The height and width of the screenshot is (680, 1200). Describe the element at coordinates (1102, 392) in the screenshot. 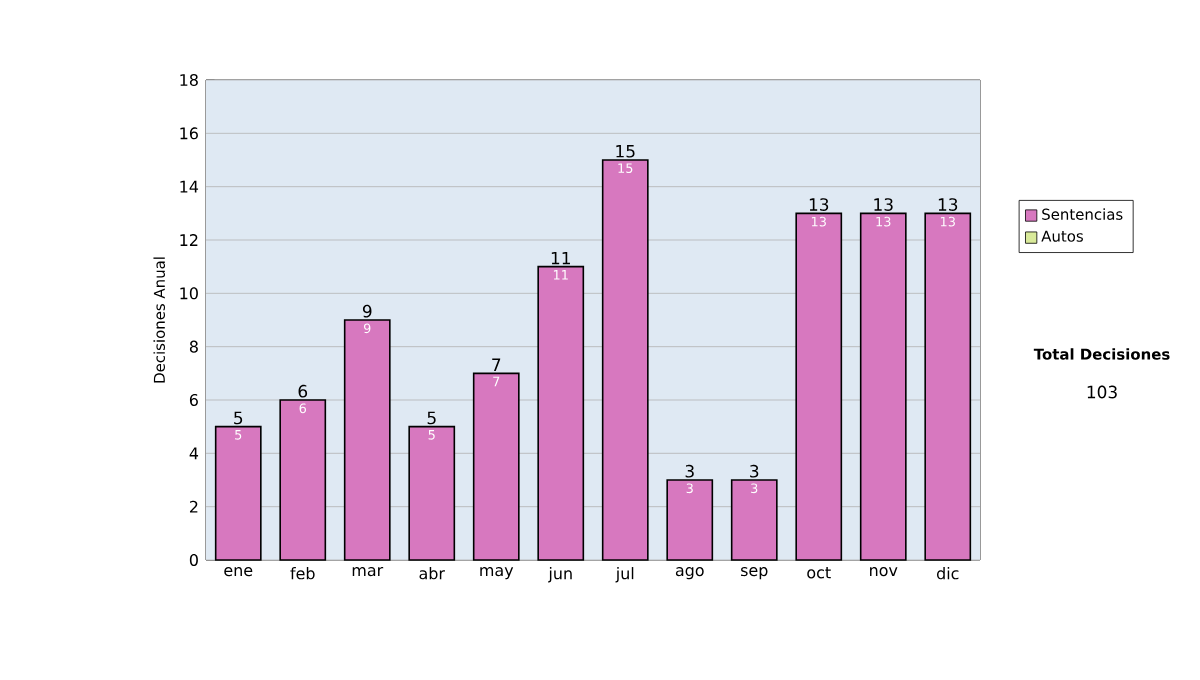

I see `text: 103` at that location.